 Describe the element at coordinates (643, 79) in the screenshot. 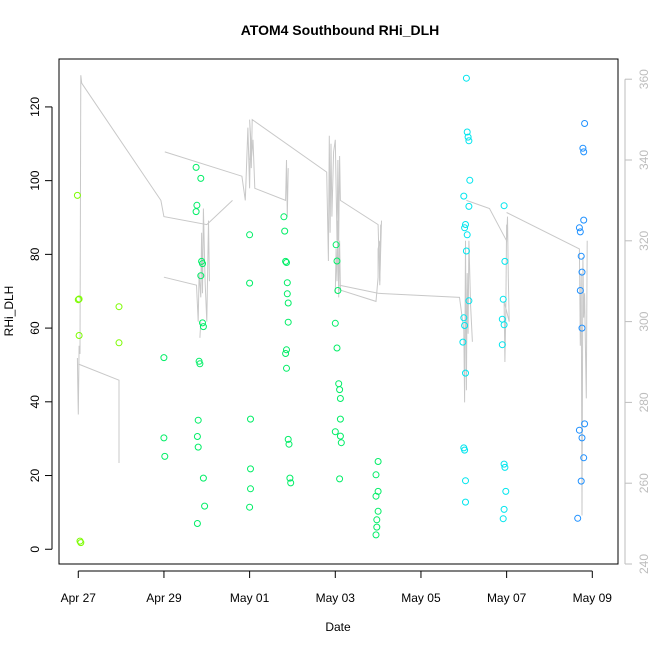

I see `y2-tick-label: 360` at that location.